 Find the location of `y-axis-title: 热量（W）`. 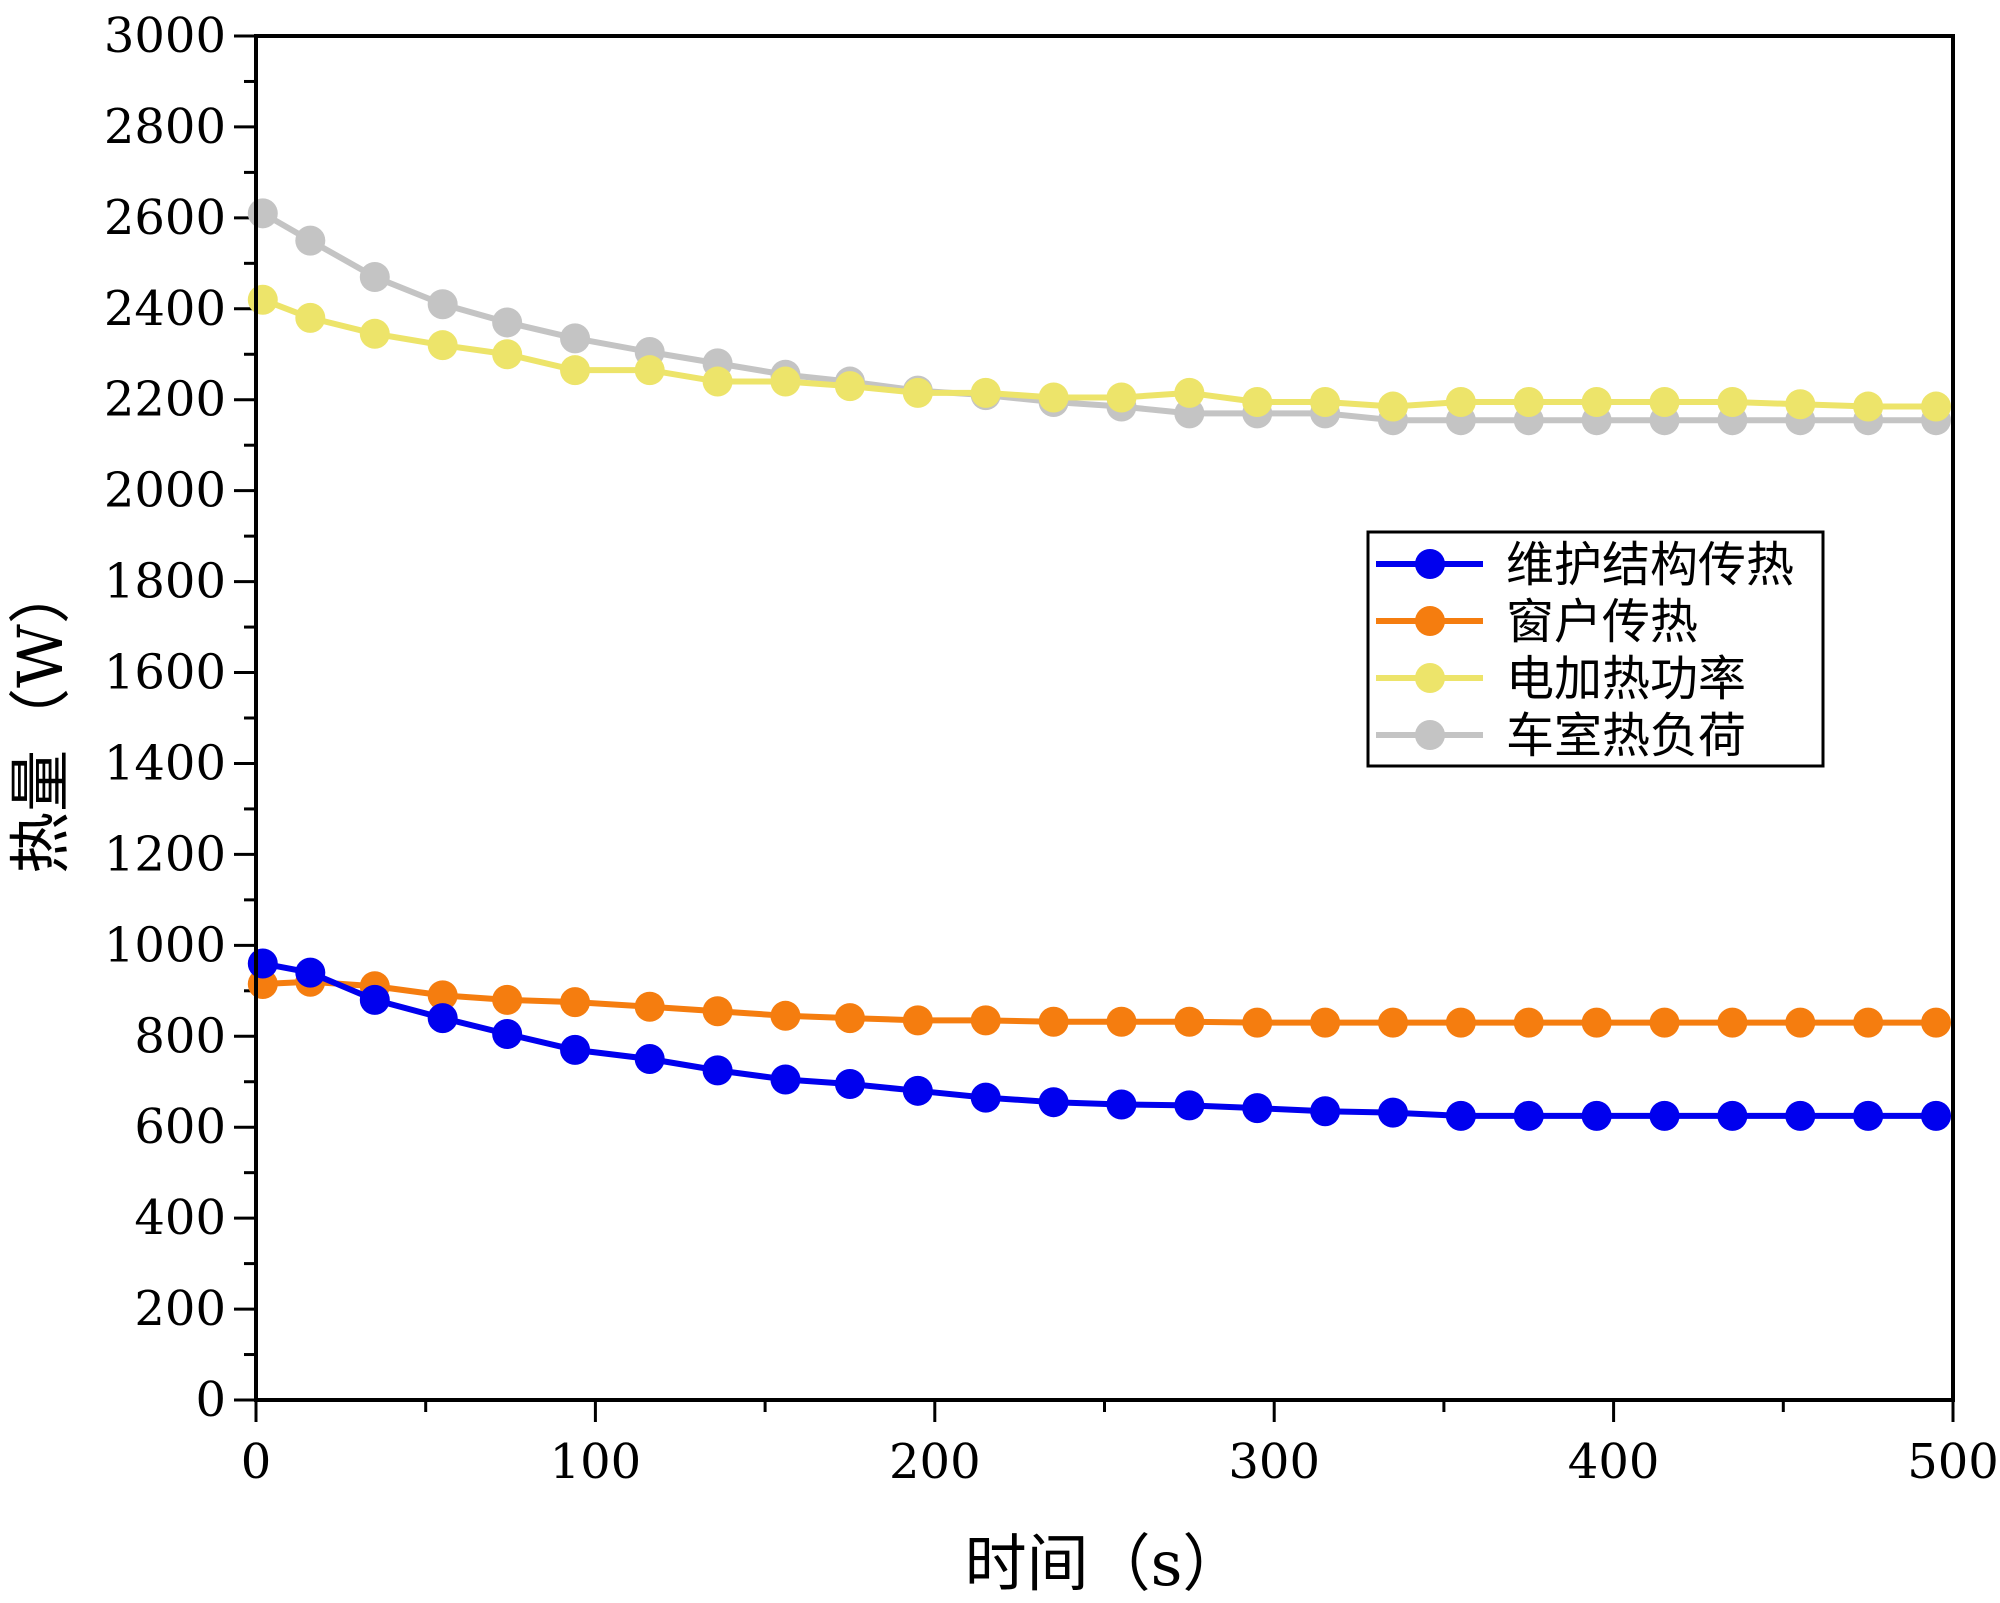

y-axis-title: 热量（W） is located at coordinates (40, 718).